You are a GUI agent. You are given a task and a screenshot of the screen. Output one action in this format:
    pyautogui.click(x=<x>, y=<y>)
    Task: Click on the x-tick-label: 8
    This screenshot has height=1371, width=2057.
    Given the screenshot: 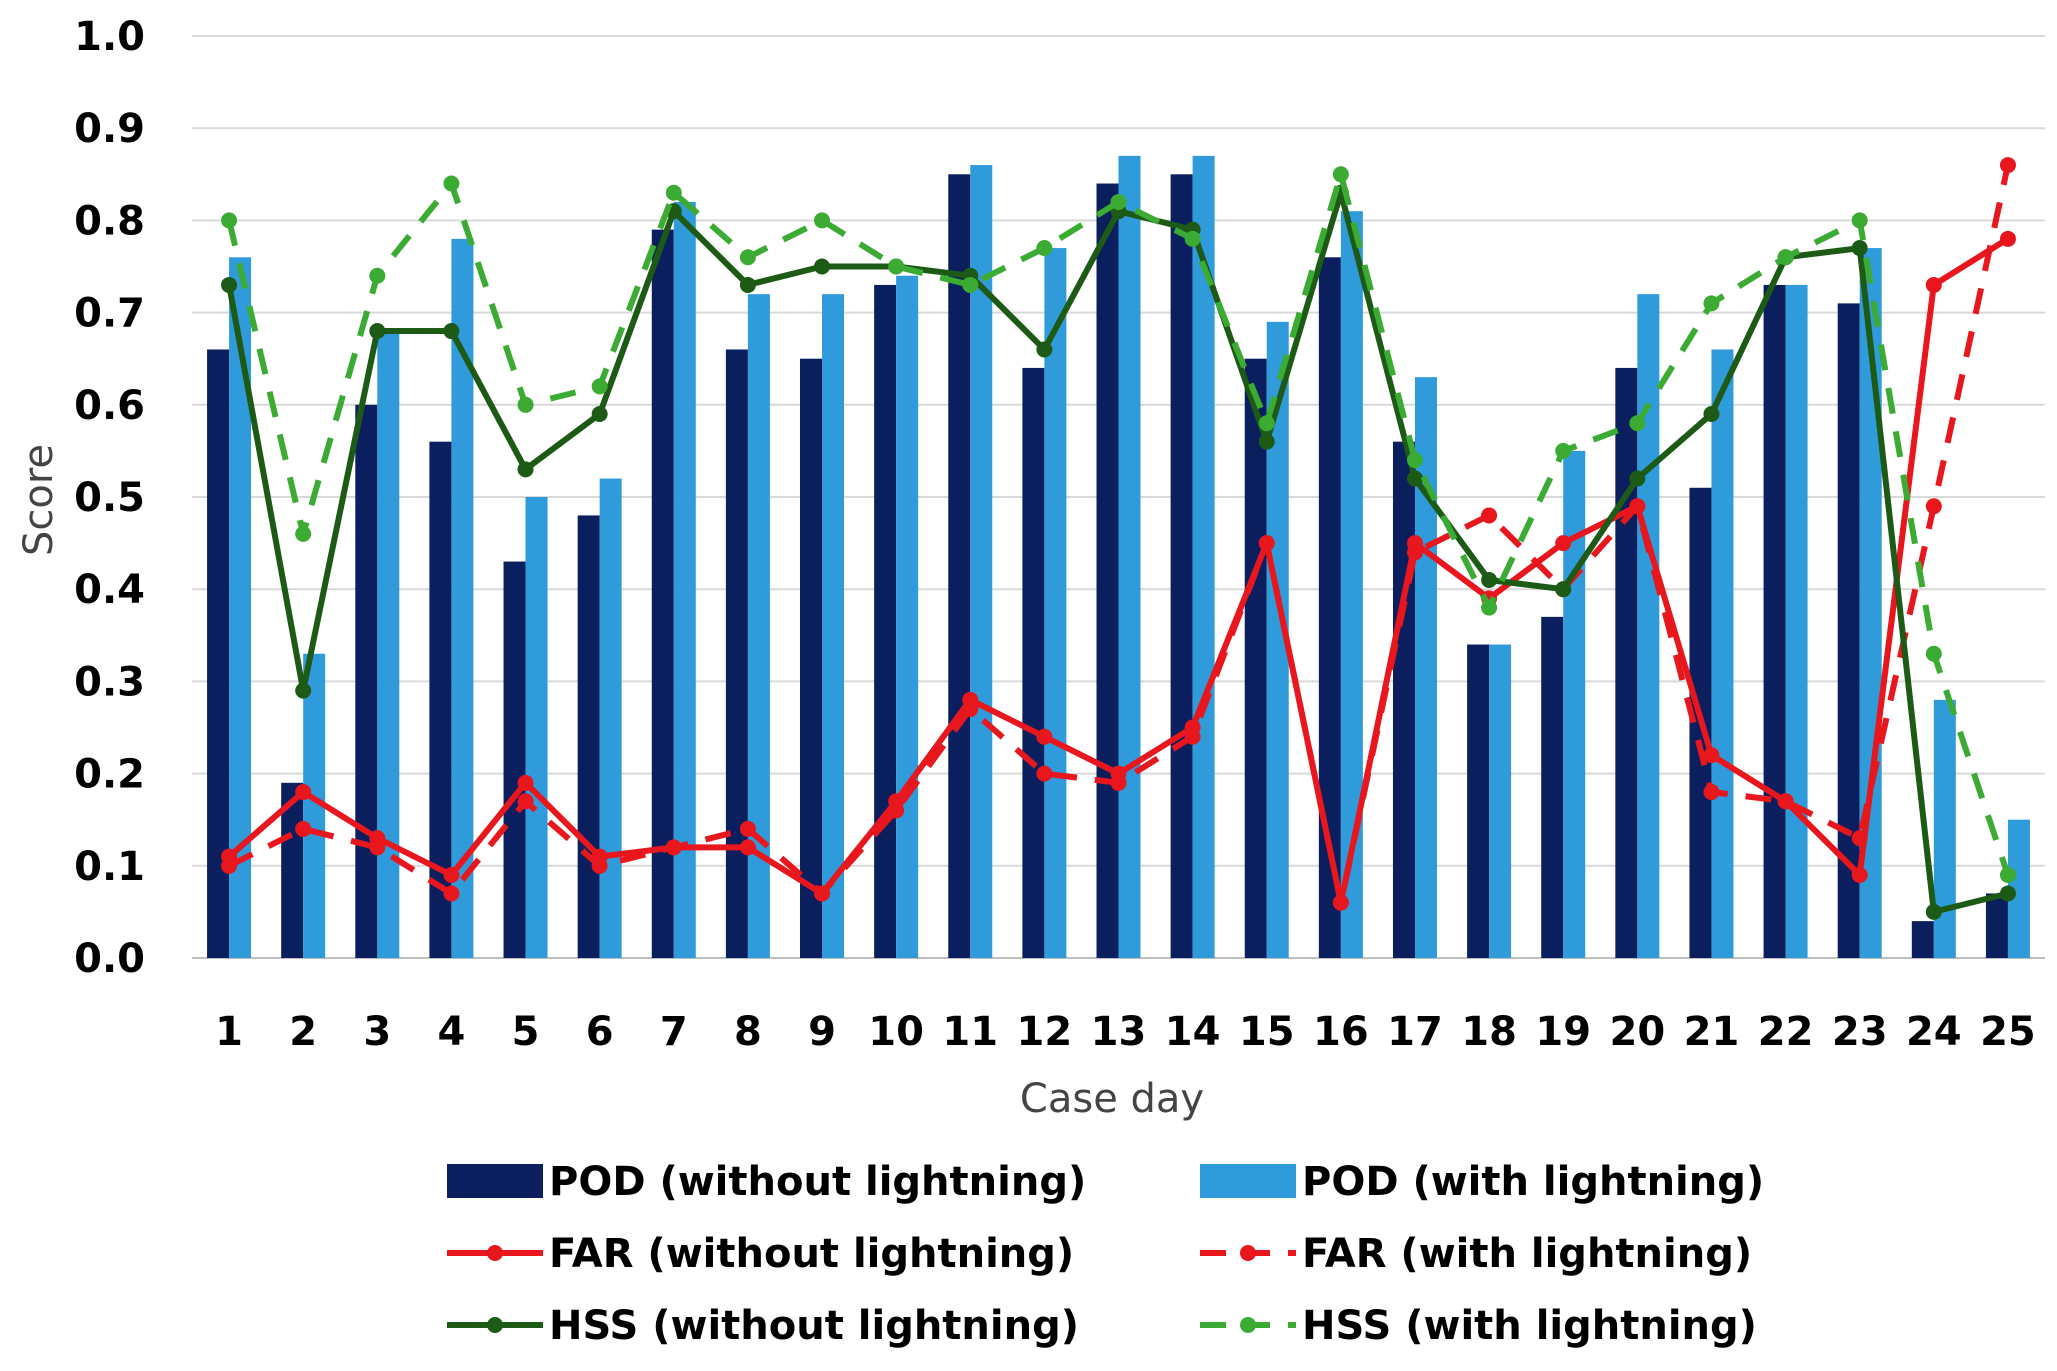 What is the action you would take?
    pyautogui.click(x=748, y=1032)
    